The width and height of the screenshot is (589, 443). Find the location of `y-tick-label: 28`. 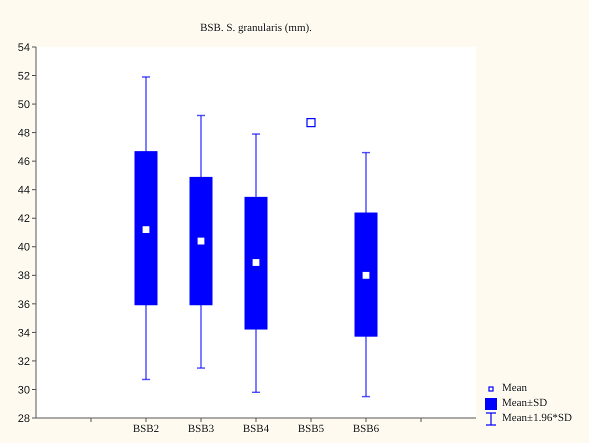

y-tick-label: 28 is located at coordinates (24, 418).